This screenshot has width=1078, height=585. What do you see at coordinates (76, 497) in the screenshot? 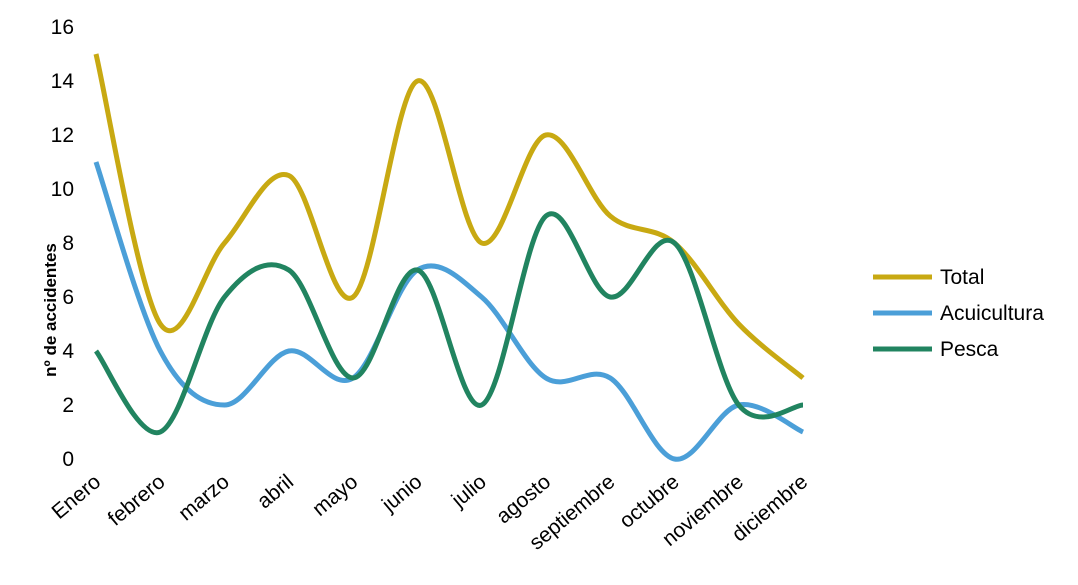
I see `x-tick-label: Enero` at bounding box center [76, 497].